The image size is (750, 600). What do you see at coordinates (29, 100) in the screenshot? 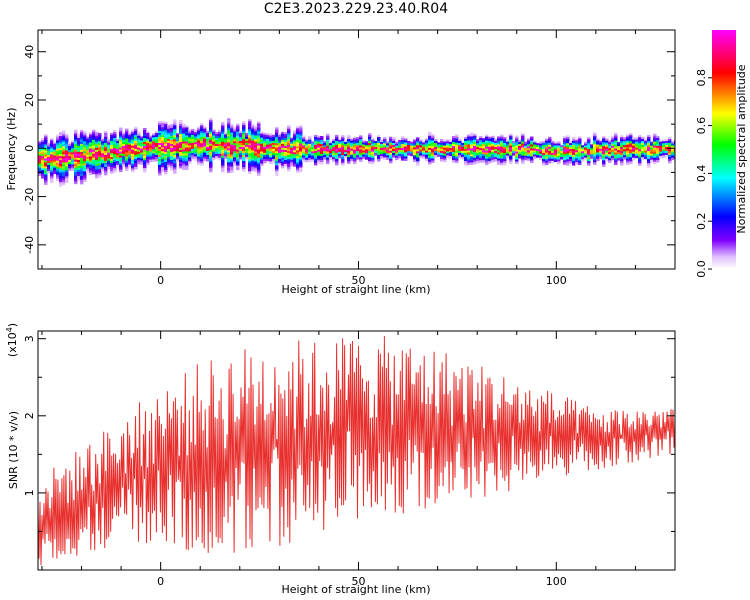
I see `y-tick-label: 20` at bounding box center [29, 100].